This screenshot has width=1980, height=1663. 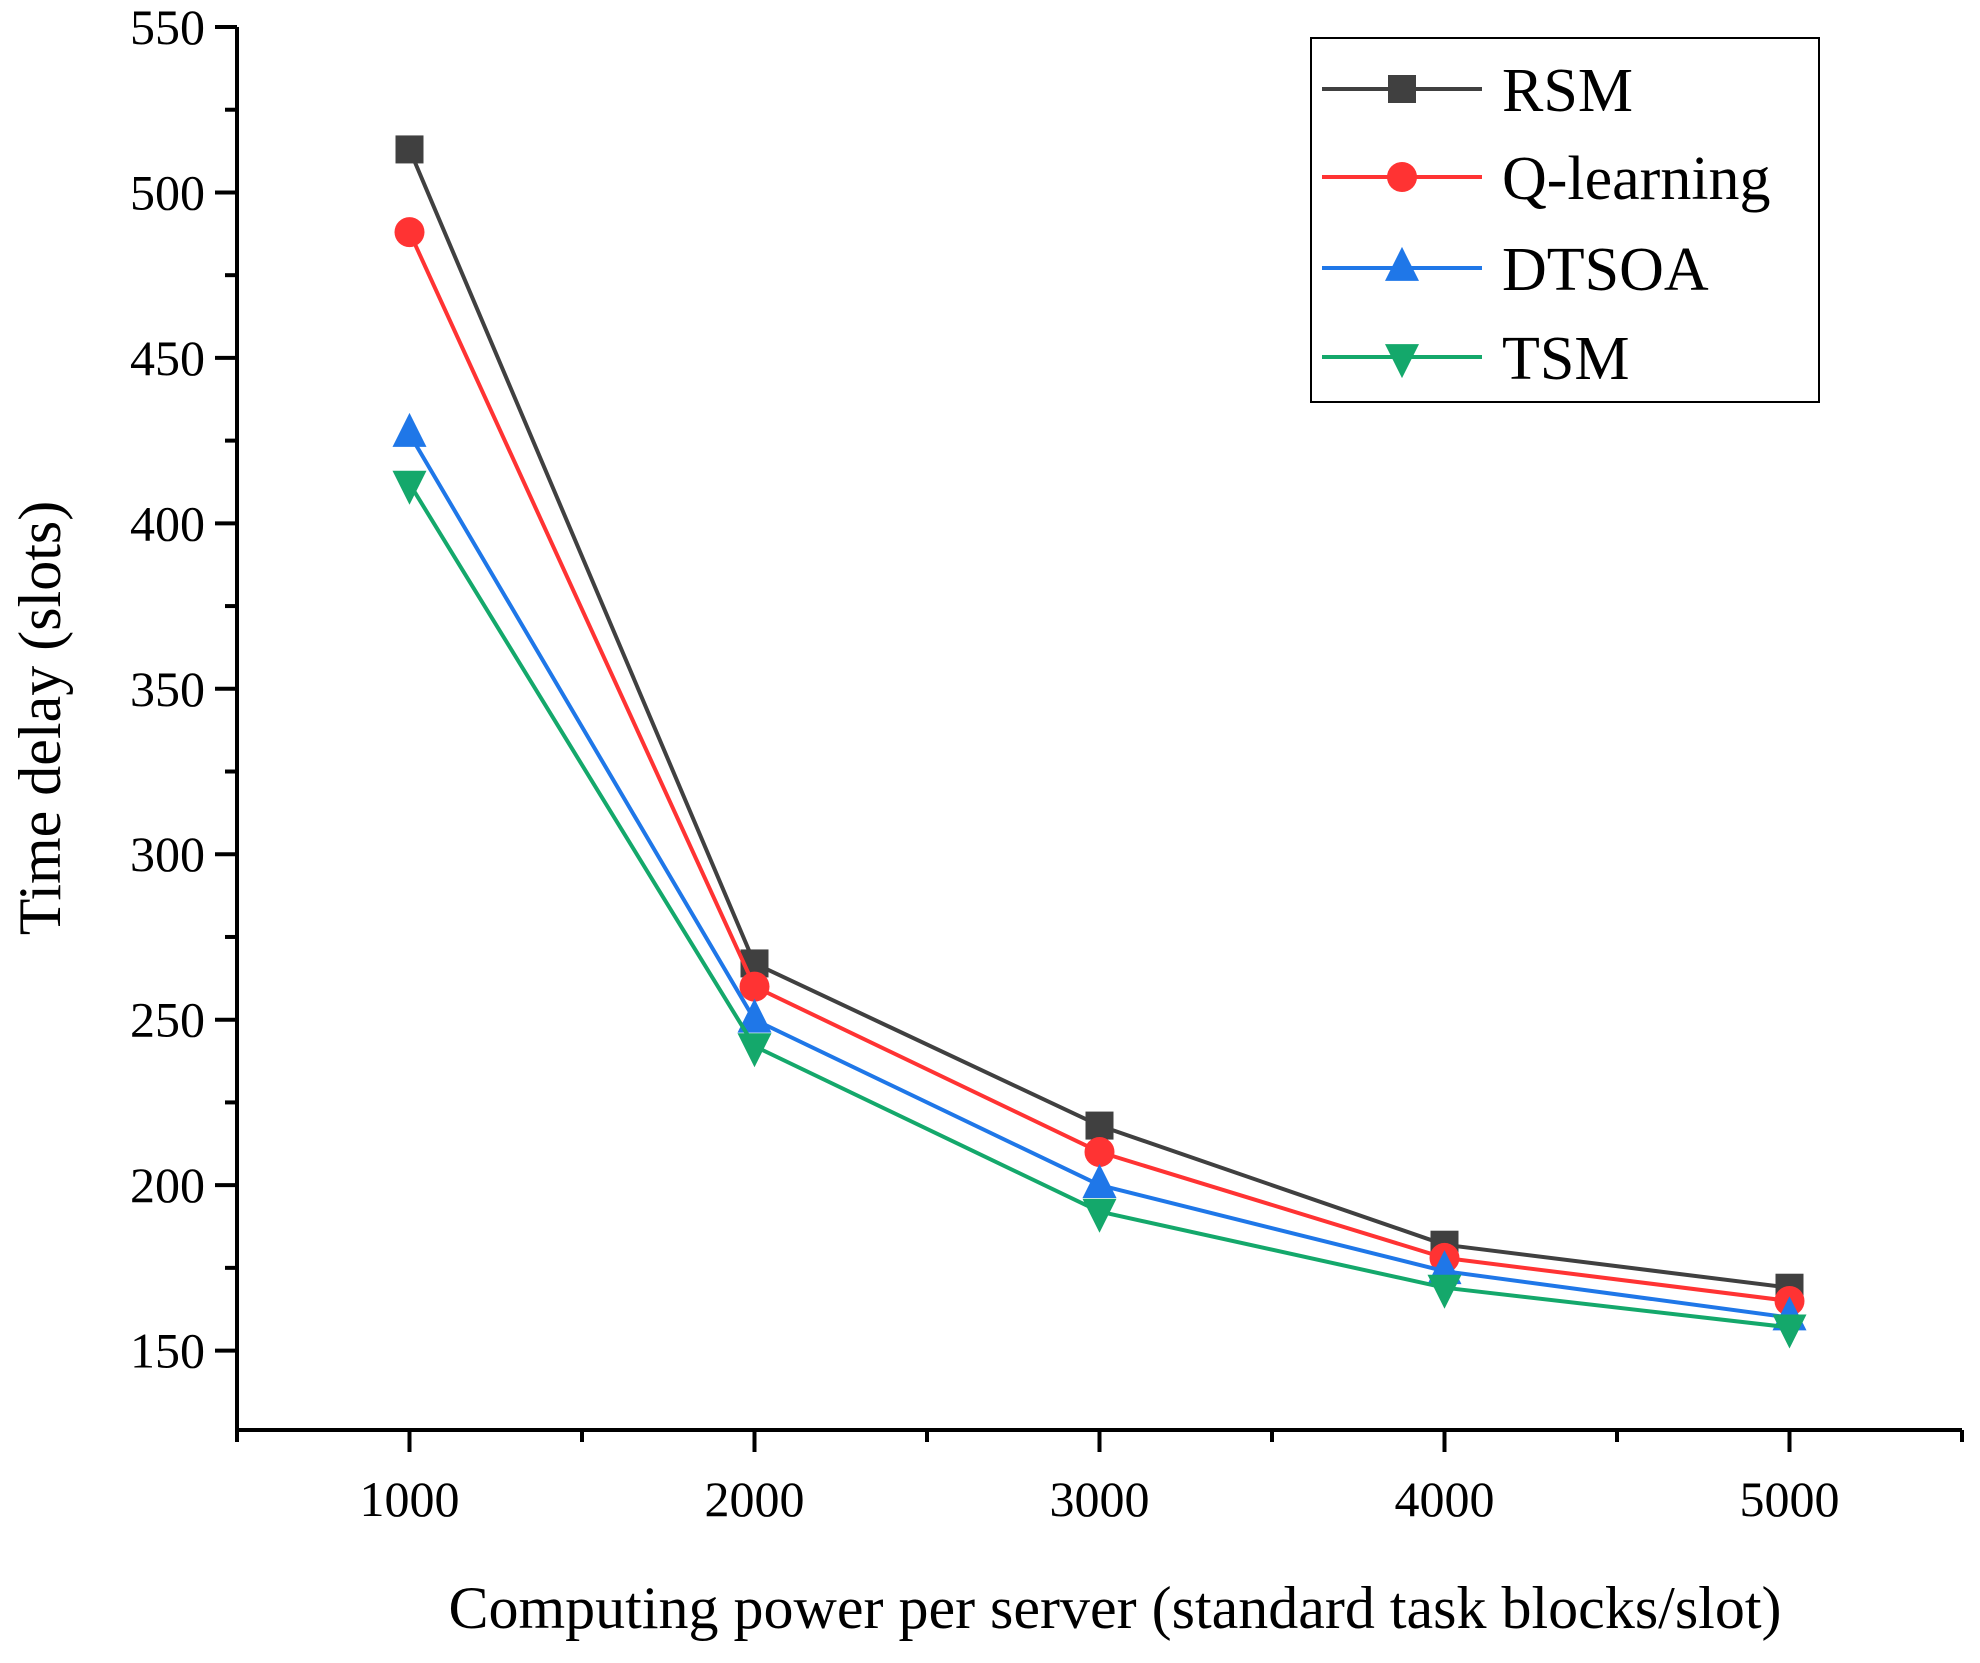 What do you see at coordinates (1605, 270) in the screenshot?
I see `legend-label: DTSOA` at bounding box center [1605, 270].